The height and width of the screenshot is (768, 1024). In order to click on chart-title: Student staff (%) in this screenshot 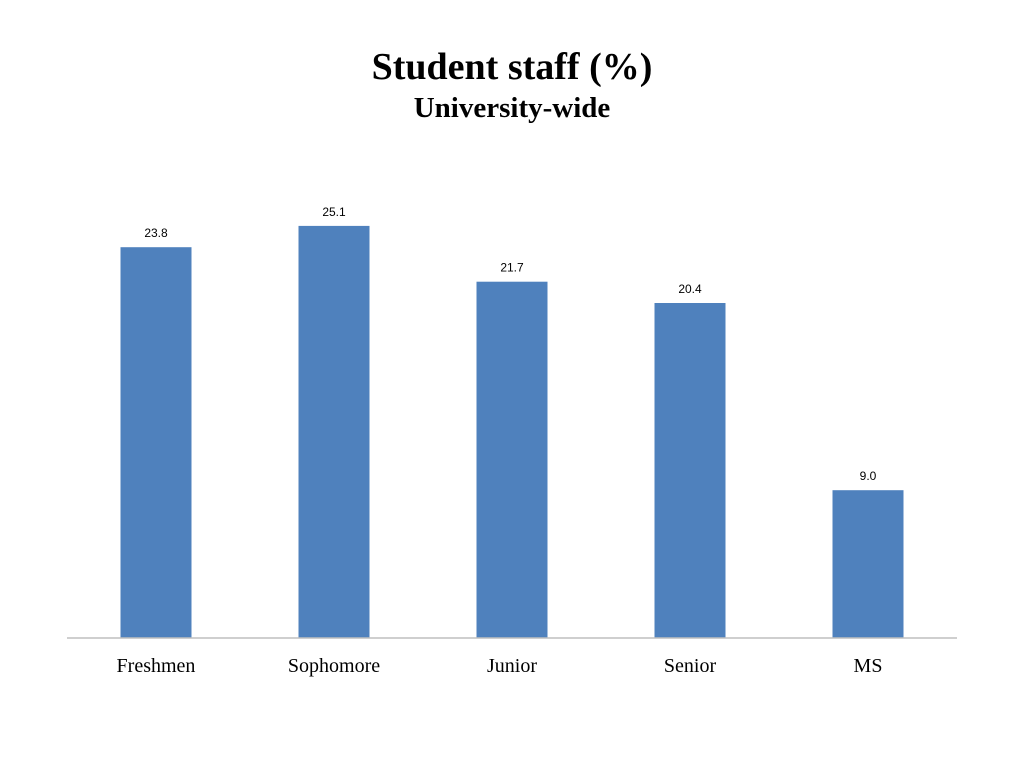, I will do `click(512, 67)`.